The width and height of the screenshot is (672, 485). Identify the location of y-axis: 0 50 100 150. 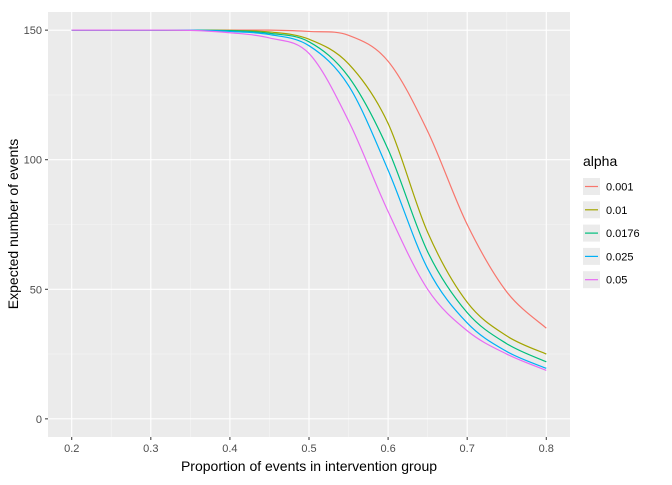
(36, 225).